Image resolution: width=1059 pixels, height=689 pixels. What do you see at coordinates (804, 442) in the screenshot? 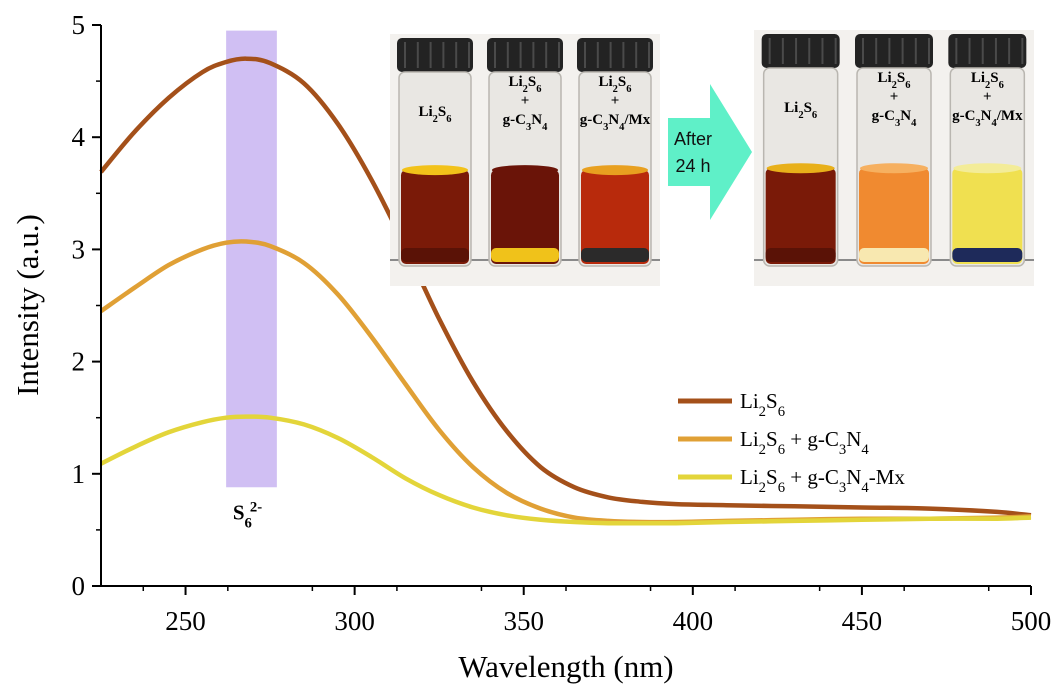
I see `legend-entry-label: Li2S6 + g-C3N4` at bounding box center [804, 442].